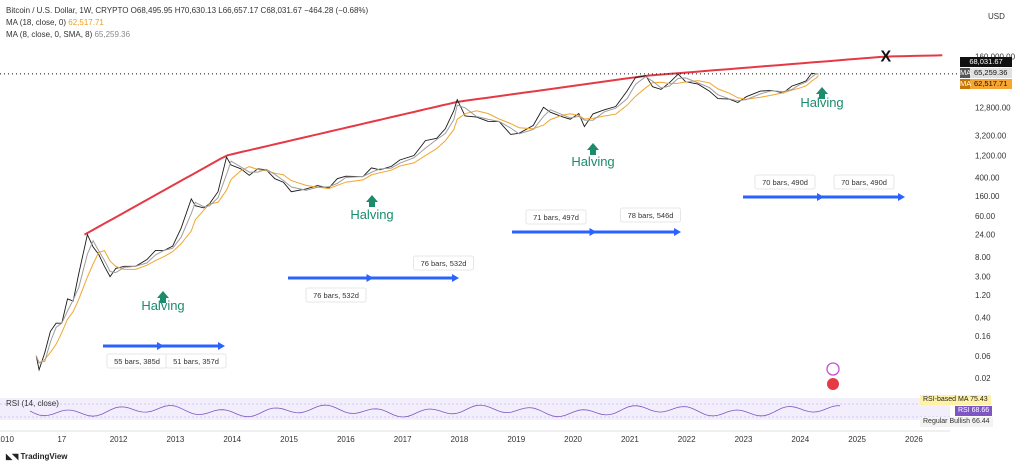  Describe the element at coordinates (112, 34) in the screenshot. I see `ma2-value: 65,259.36` at that location.